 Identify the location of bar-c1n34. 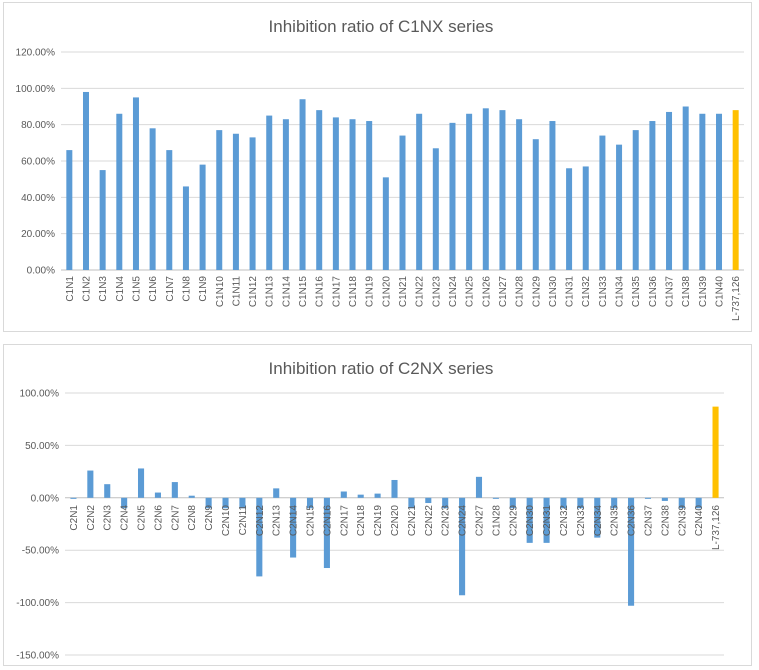
(619, 207).